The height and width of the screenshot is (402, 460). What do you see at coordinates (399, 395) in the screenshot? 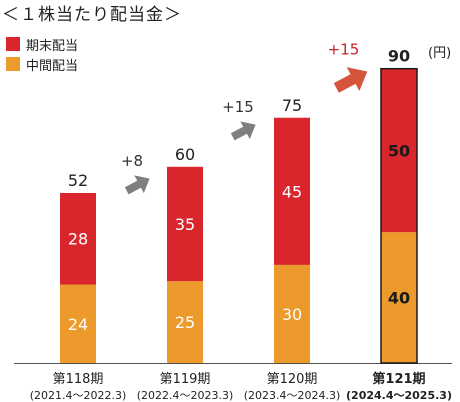
I see `period-label-3: (2024.4～2025.3)` at bounding box center [399, 395].